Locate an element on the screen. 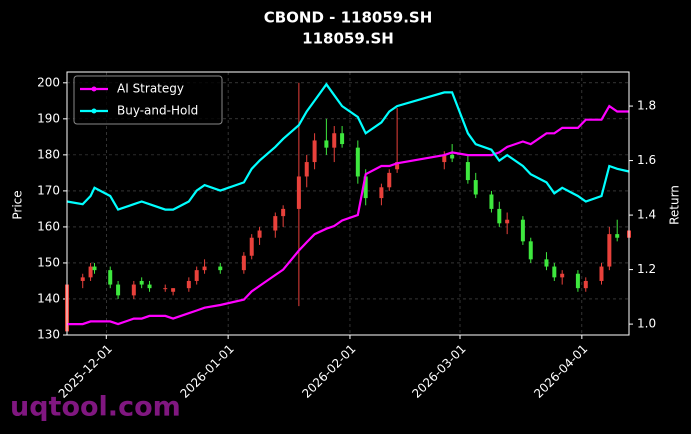 This screenshot has width=691, height=434. y-tick-label: 190 is located at coordinates (48, 118).